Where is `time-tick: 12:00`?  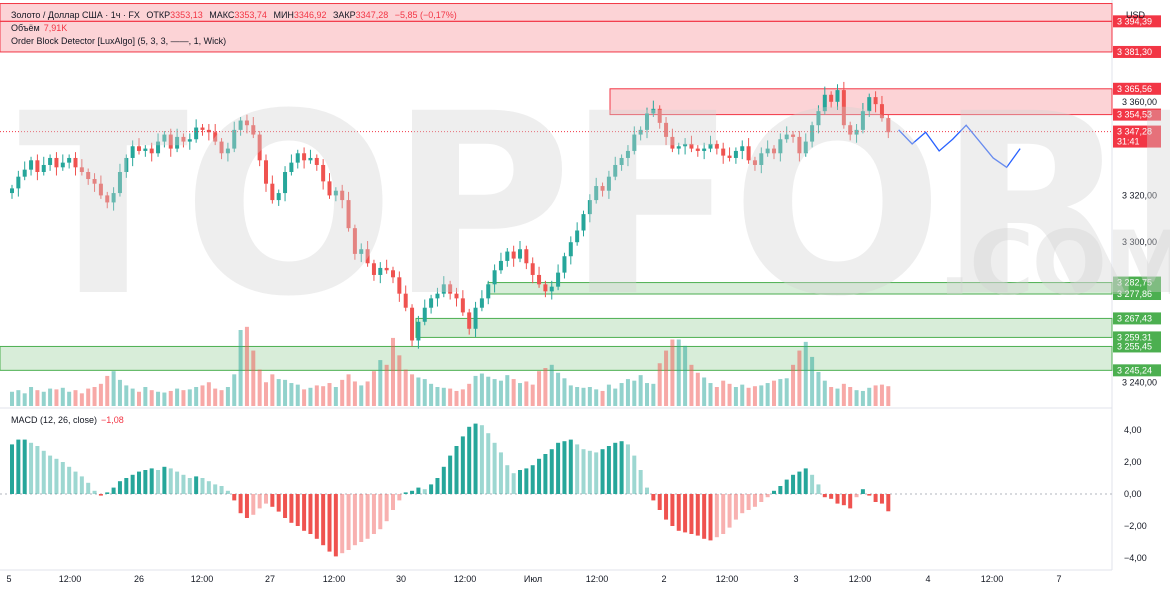
time-tick: 12:00 is located at coordinates (597, 579).